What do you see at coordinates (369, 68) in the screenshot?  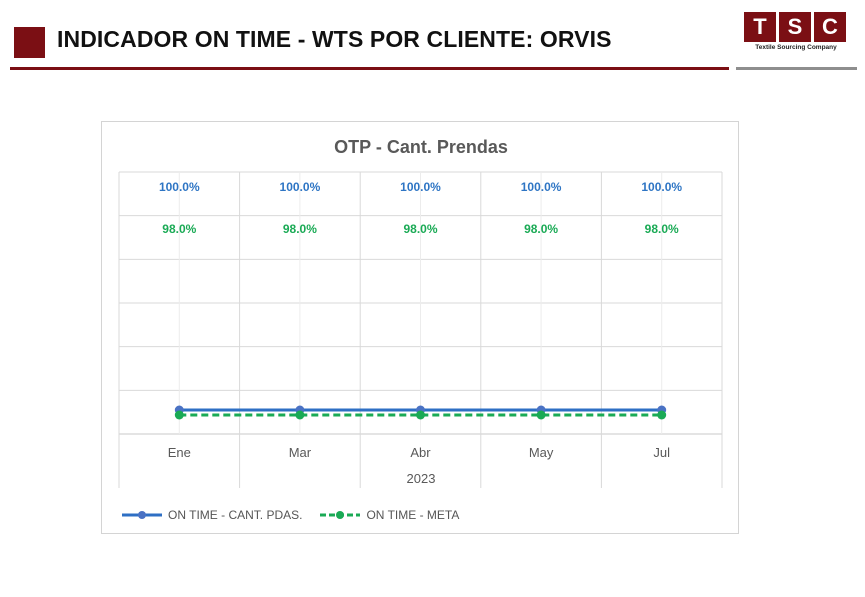 I see `header-rule-red` at bounding box center [369, 68].